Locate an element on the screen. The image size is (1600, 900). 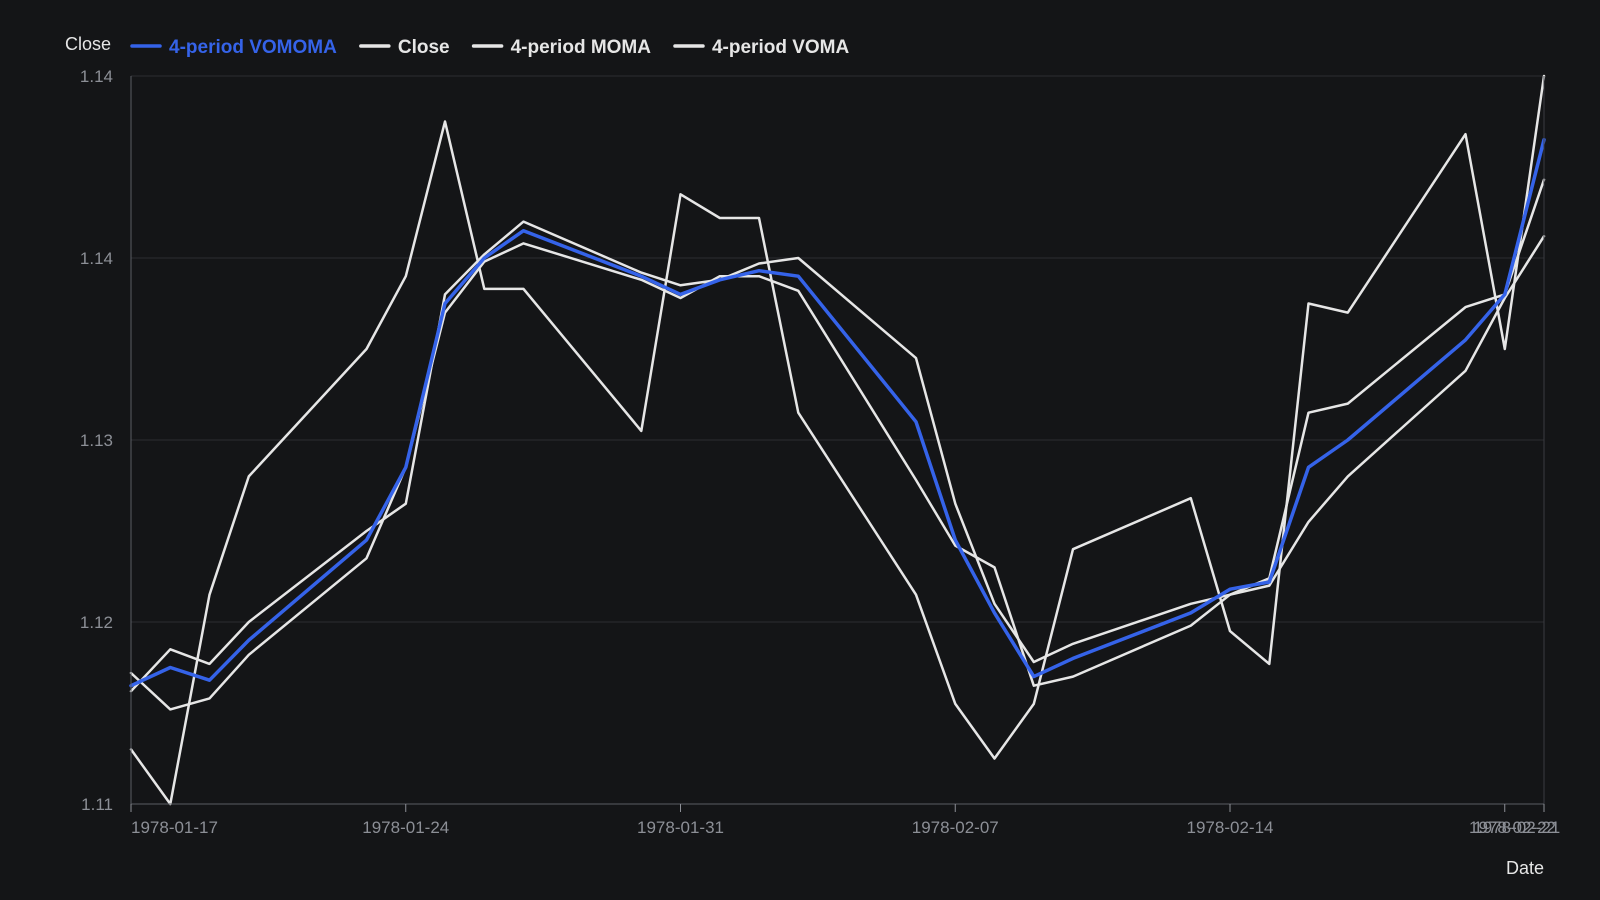
x-tick-label: 1978-02-22 is located at coordinates (1512, 827).